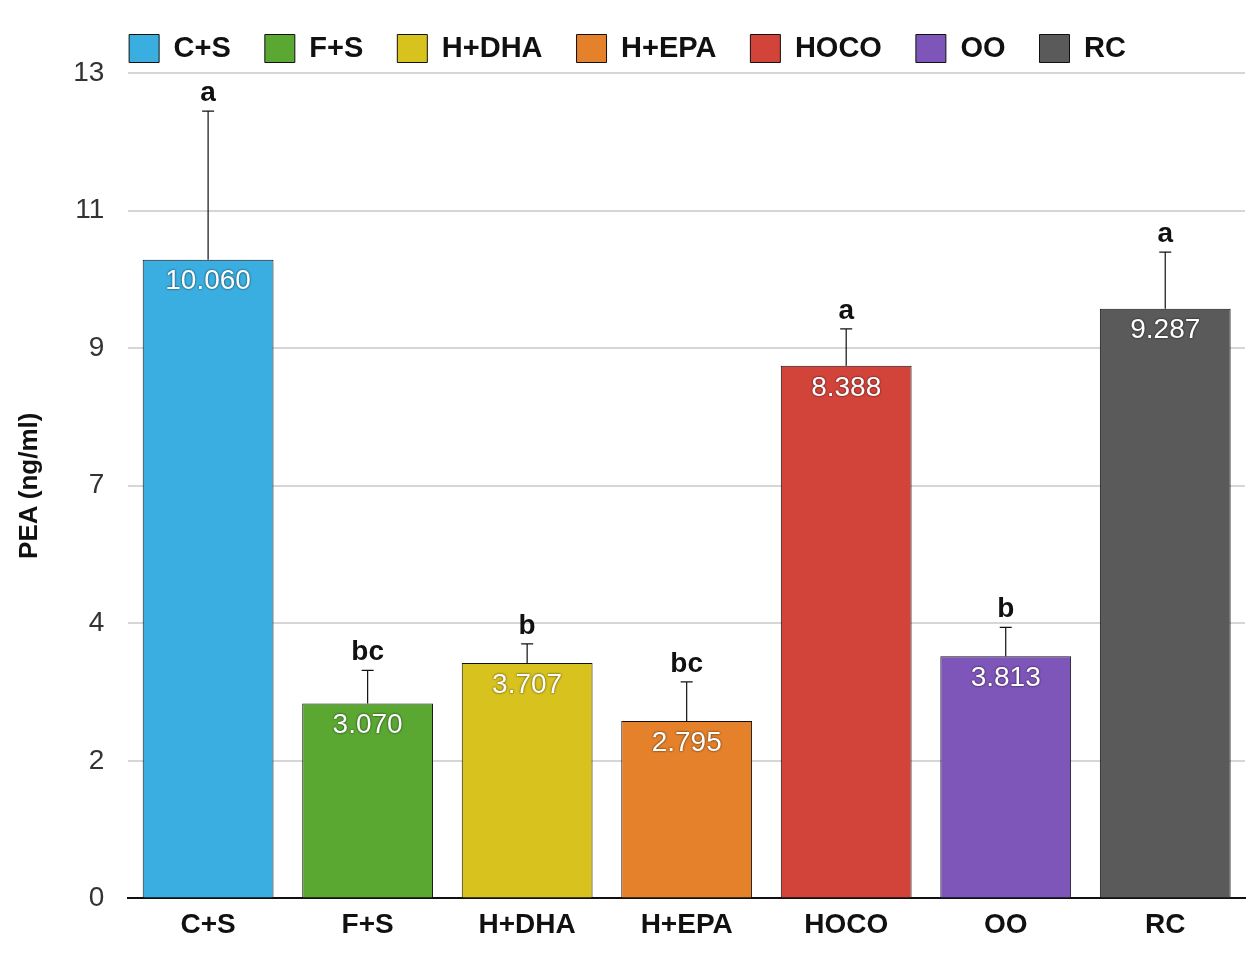  What do you see at coordinates (686, 923) in the screenshot?
I see `x-tick-label: H+EPA` at bounding box center [686, 923].